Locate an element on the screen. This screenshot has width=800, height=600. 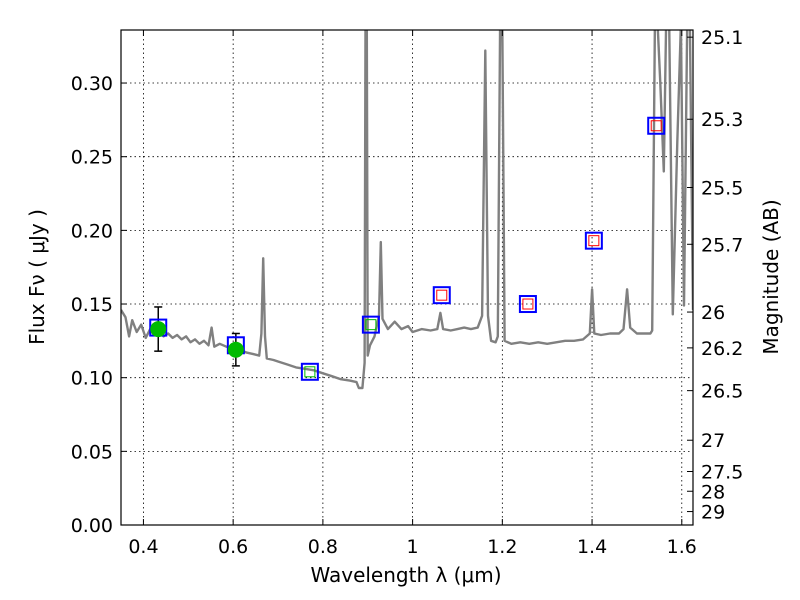
magnitude-tick-label: 25.1 is located at coordinates (722, 38).